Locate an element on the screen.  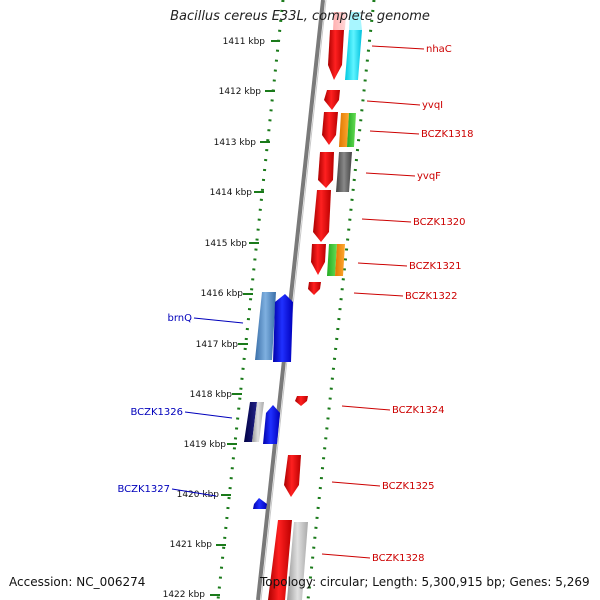
gene-label: yvqF is located at coordinates (429, 176).